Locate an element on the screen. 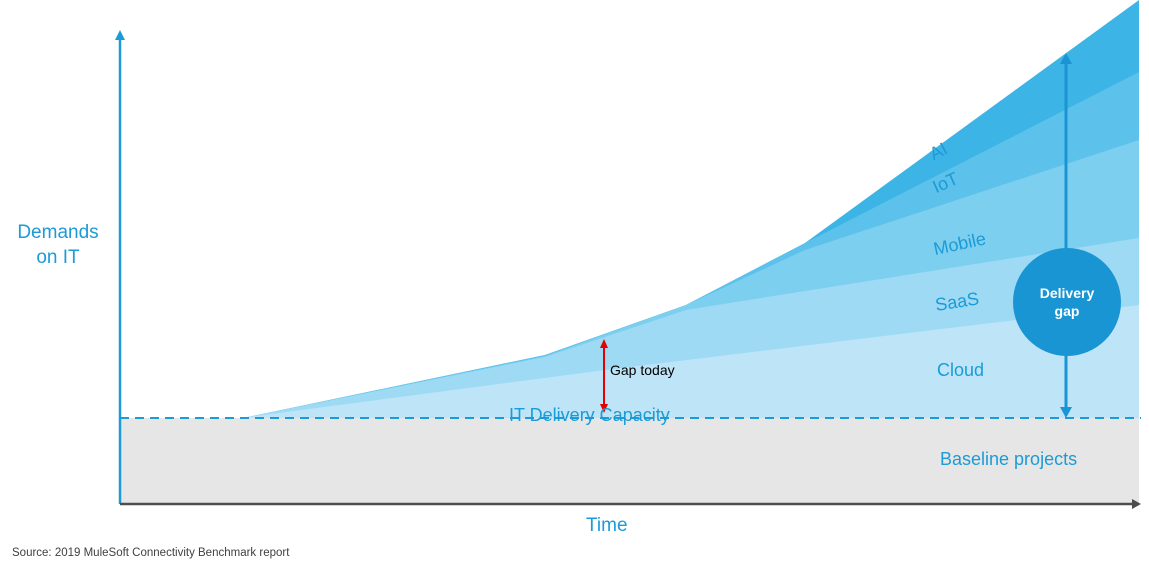 The width and height of the screenshot is (1149, 569). gap-today-arrowhead-bottom is located at coordinates (604, 408).